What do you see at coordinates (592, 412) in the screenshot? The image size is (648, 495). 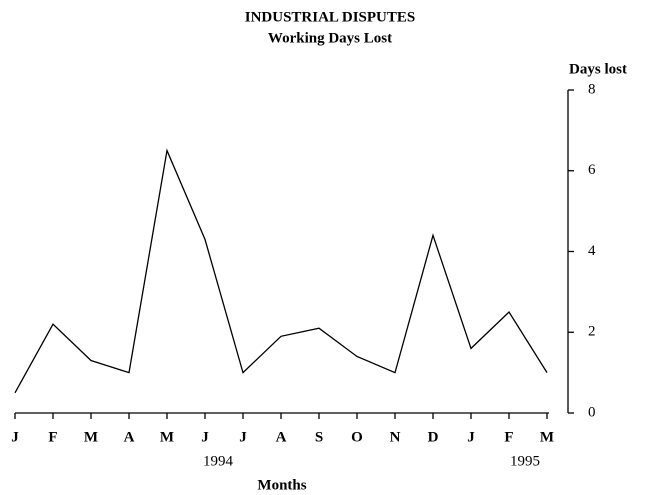 I see `y-tick-label: 0` at bounding box center [592, 412].